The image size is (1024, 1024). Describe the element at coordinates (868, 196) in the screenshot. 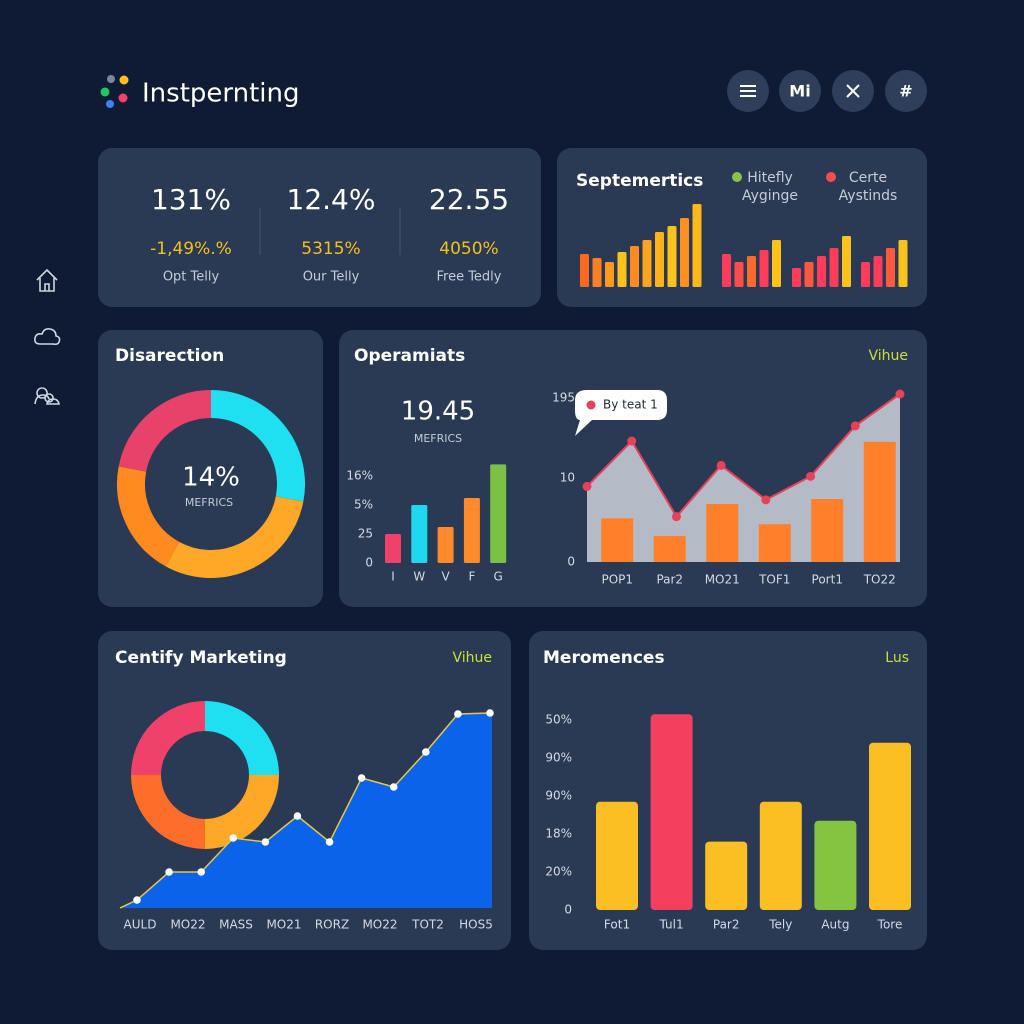

I see `legend-label: Aystinds` at that location.